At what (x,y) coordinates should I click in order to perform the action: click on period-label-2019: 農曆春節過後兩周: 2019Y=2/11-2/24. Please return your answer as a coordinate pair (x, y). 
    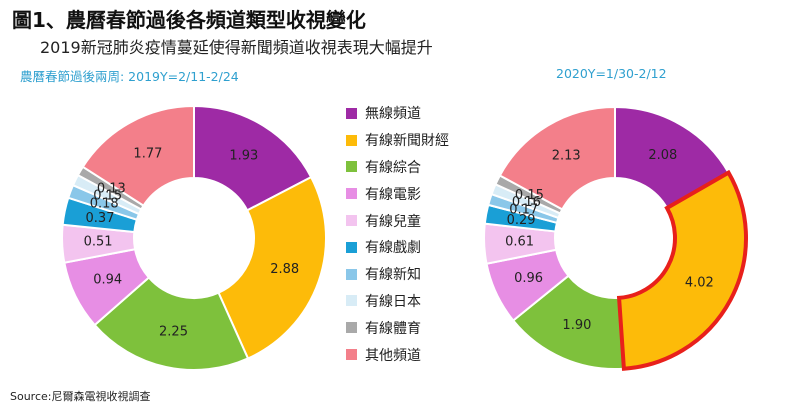
    Looking at the image, I should click on (129, 76).